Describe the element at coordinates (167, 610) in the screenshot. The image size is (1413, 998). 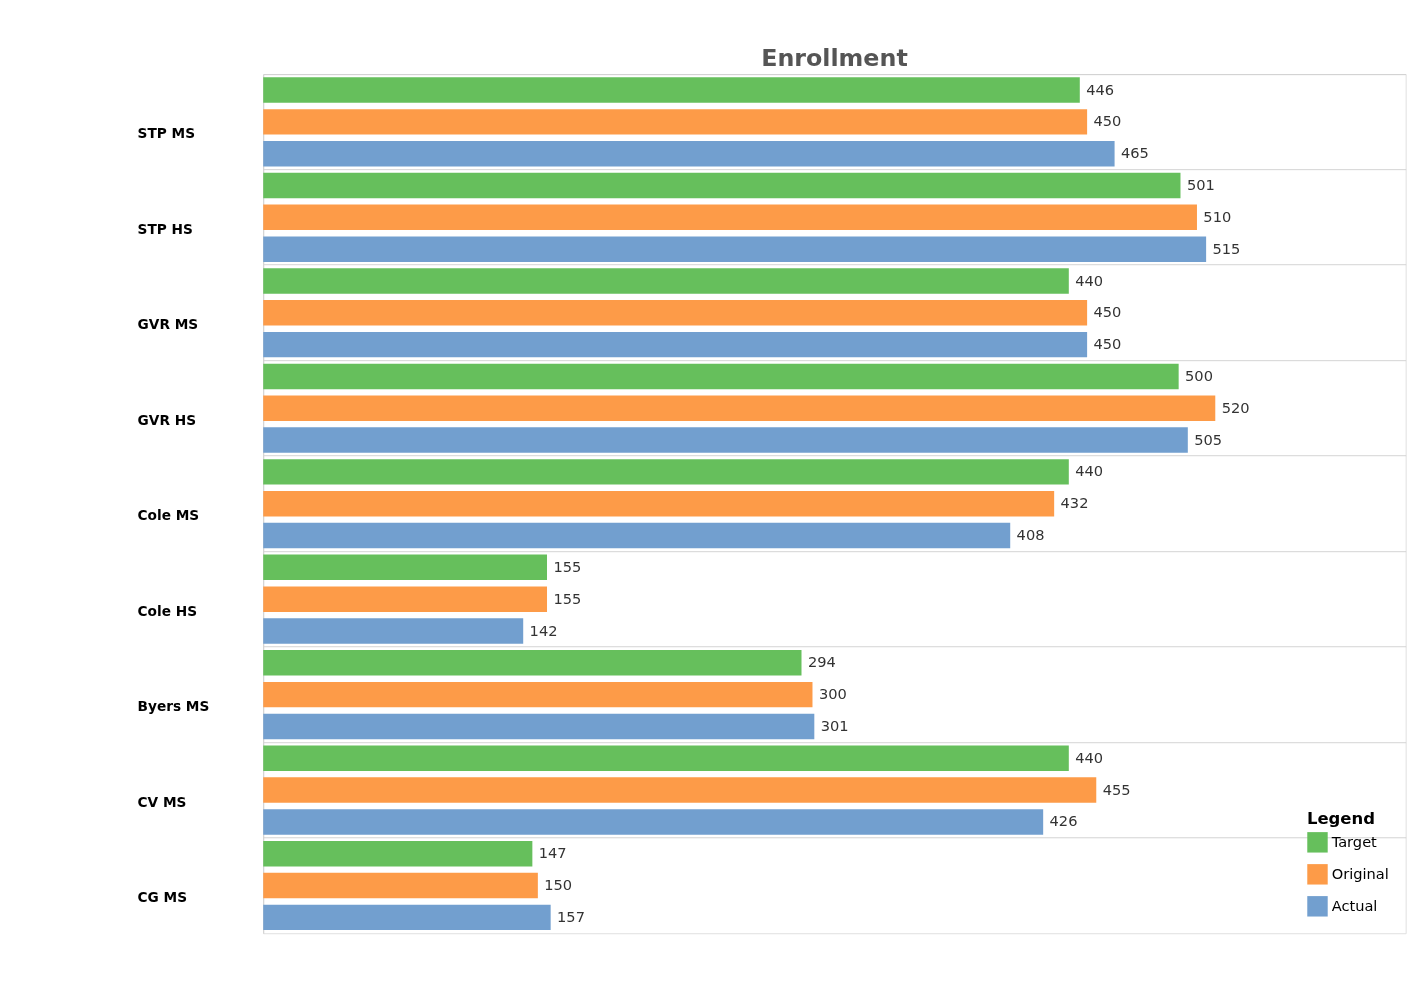
I see `y-tick-label: Cole HS` at that location.